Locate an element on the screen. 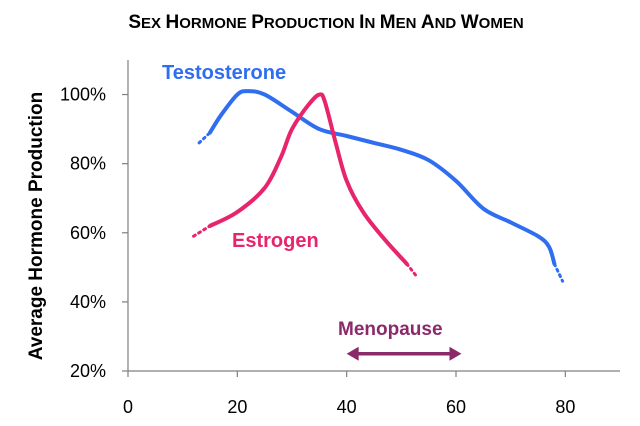 The height and width of the screenshot is (426, 640). y-axis-ticks: 20% 40% 60% 80% 100% is located at coordinates (94, 233).